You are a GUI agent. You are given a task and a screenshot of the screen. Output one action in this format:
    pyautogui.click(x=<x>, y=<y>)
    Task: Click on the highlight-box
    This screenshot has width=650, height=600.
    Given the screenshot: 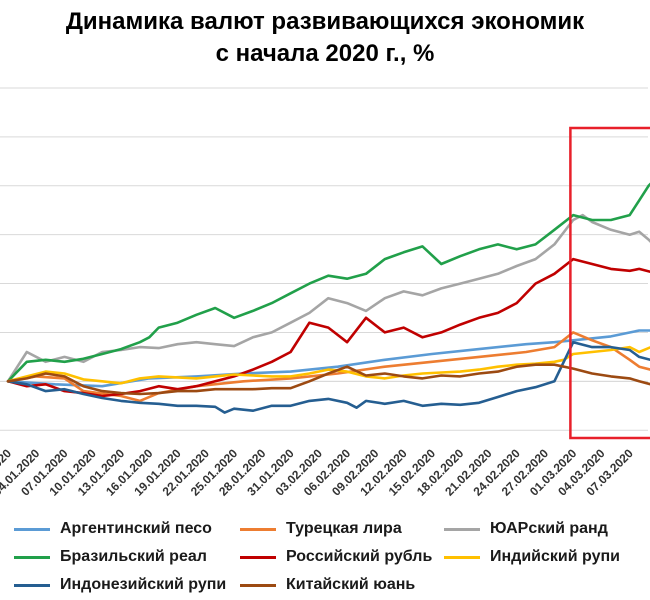 What is the action you would take?
    pyautogui.click(x=609, y=283)
    